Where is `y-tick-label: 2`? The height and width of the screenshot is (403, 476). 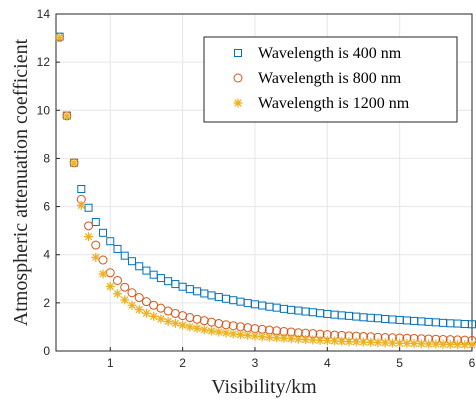
y-tick-label: 2 is located at coordinates (46, 303).